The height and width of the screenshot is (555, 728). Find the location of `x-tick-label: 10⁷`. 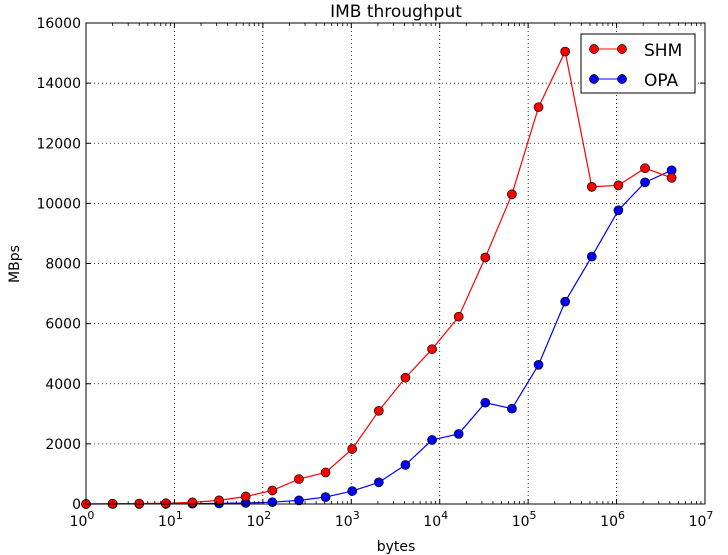

x-tick-label: 10⁷ is located at coordinates (701, 519).